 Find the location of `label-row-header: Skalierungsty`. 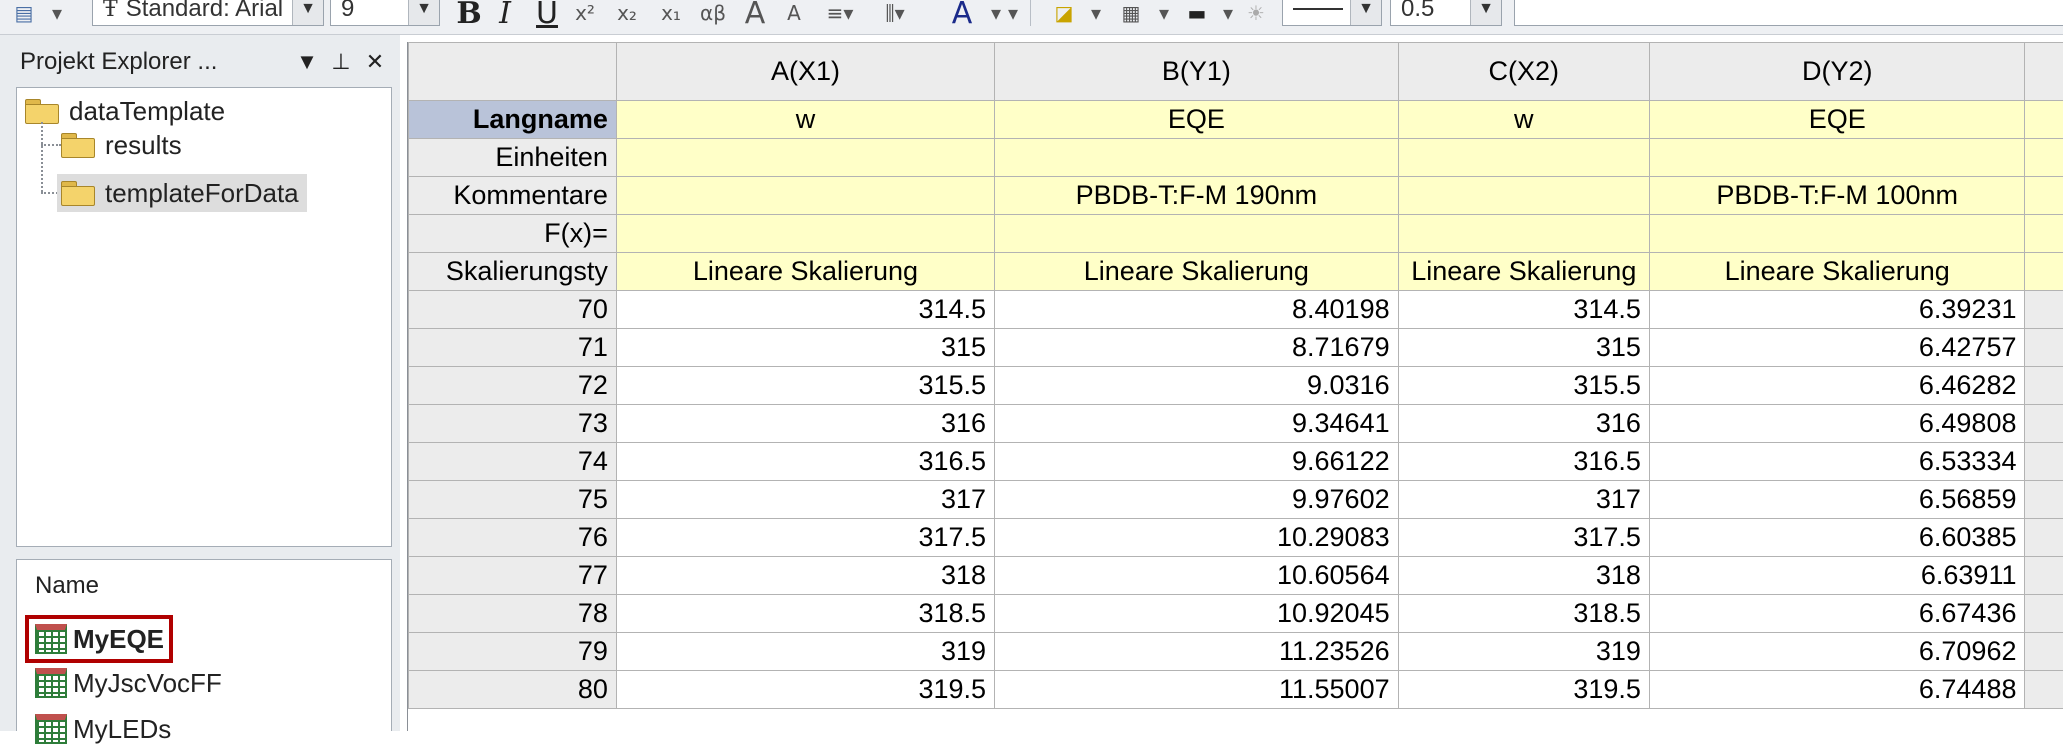

label-row-header: Skalierungsty is located at coordinates (513, 272).